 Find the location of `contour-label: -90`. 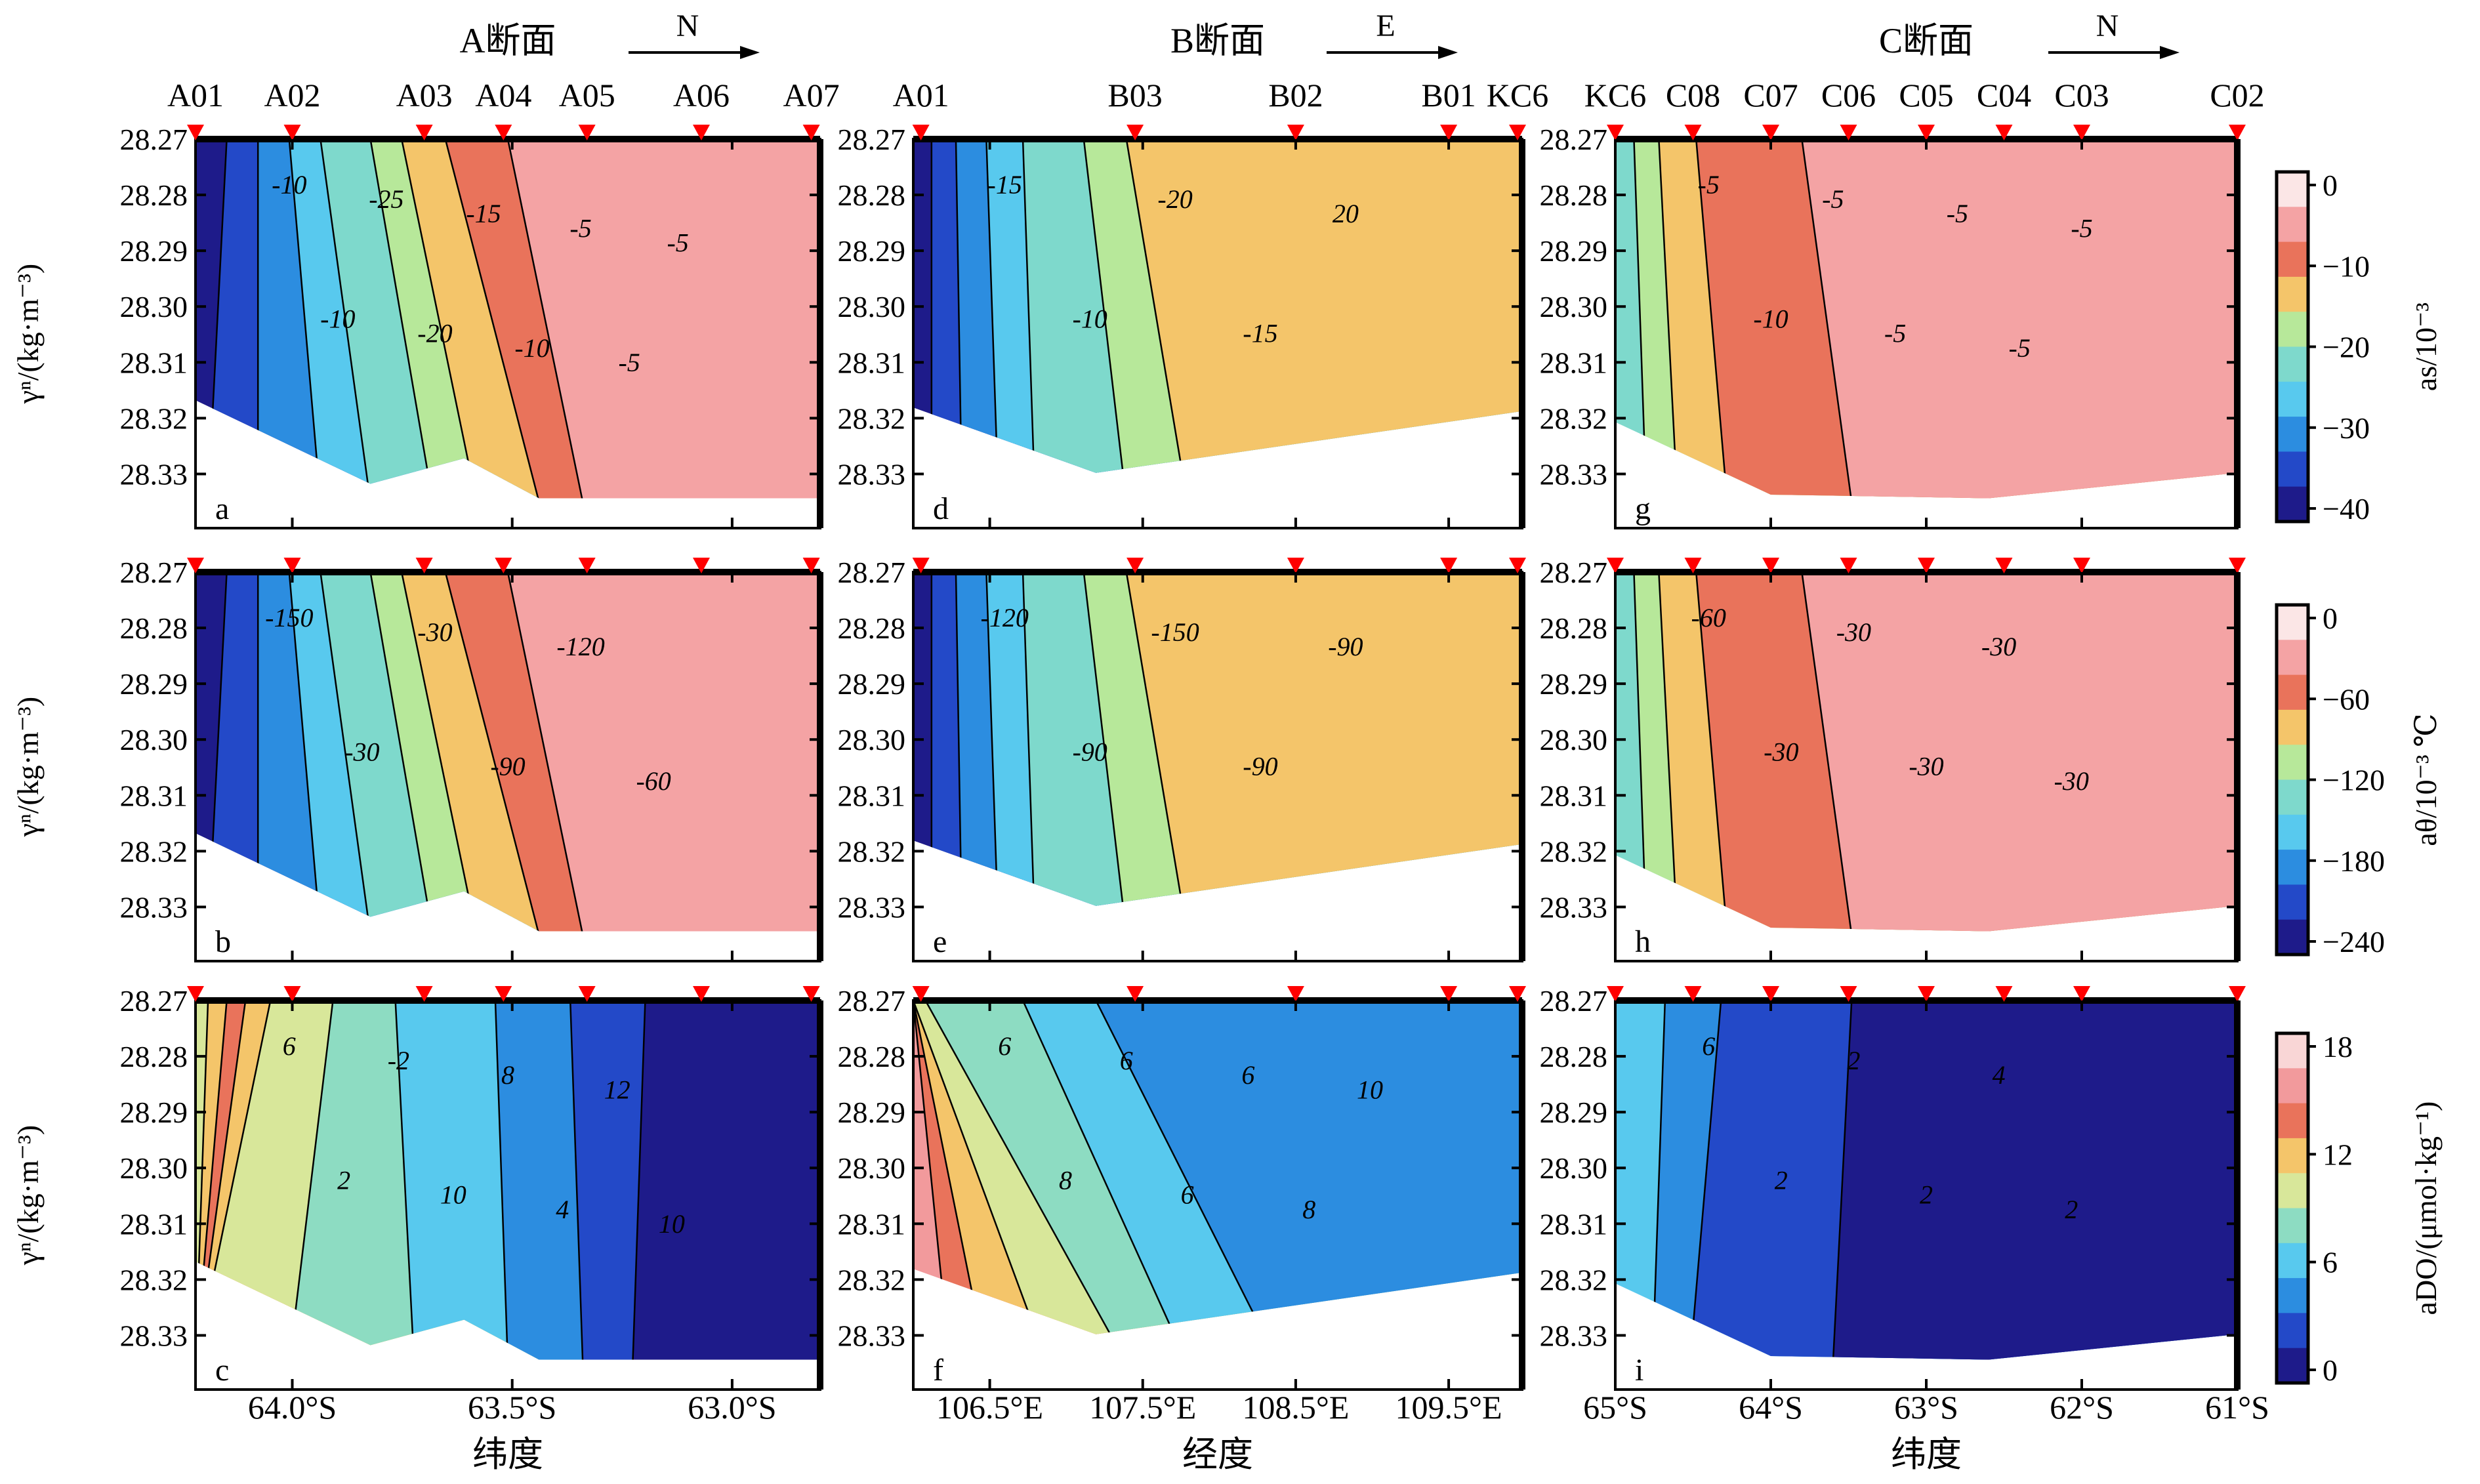

contour-label: -90 is located at coordinates (507, 767).